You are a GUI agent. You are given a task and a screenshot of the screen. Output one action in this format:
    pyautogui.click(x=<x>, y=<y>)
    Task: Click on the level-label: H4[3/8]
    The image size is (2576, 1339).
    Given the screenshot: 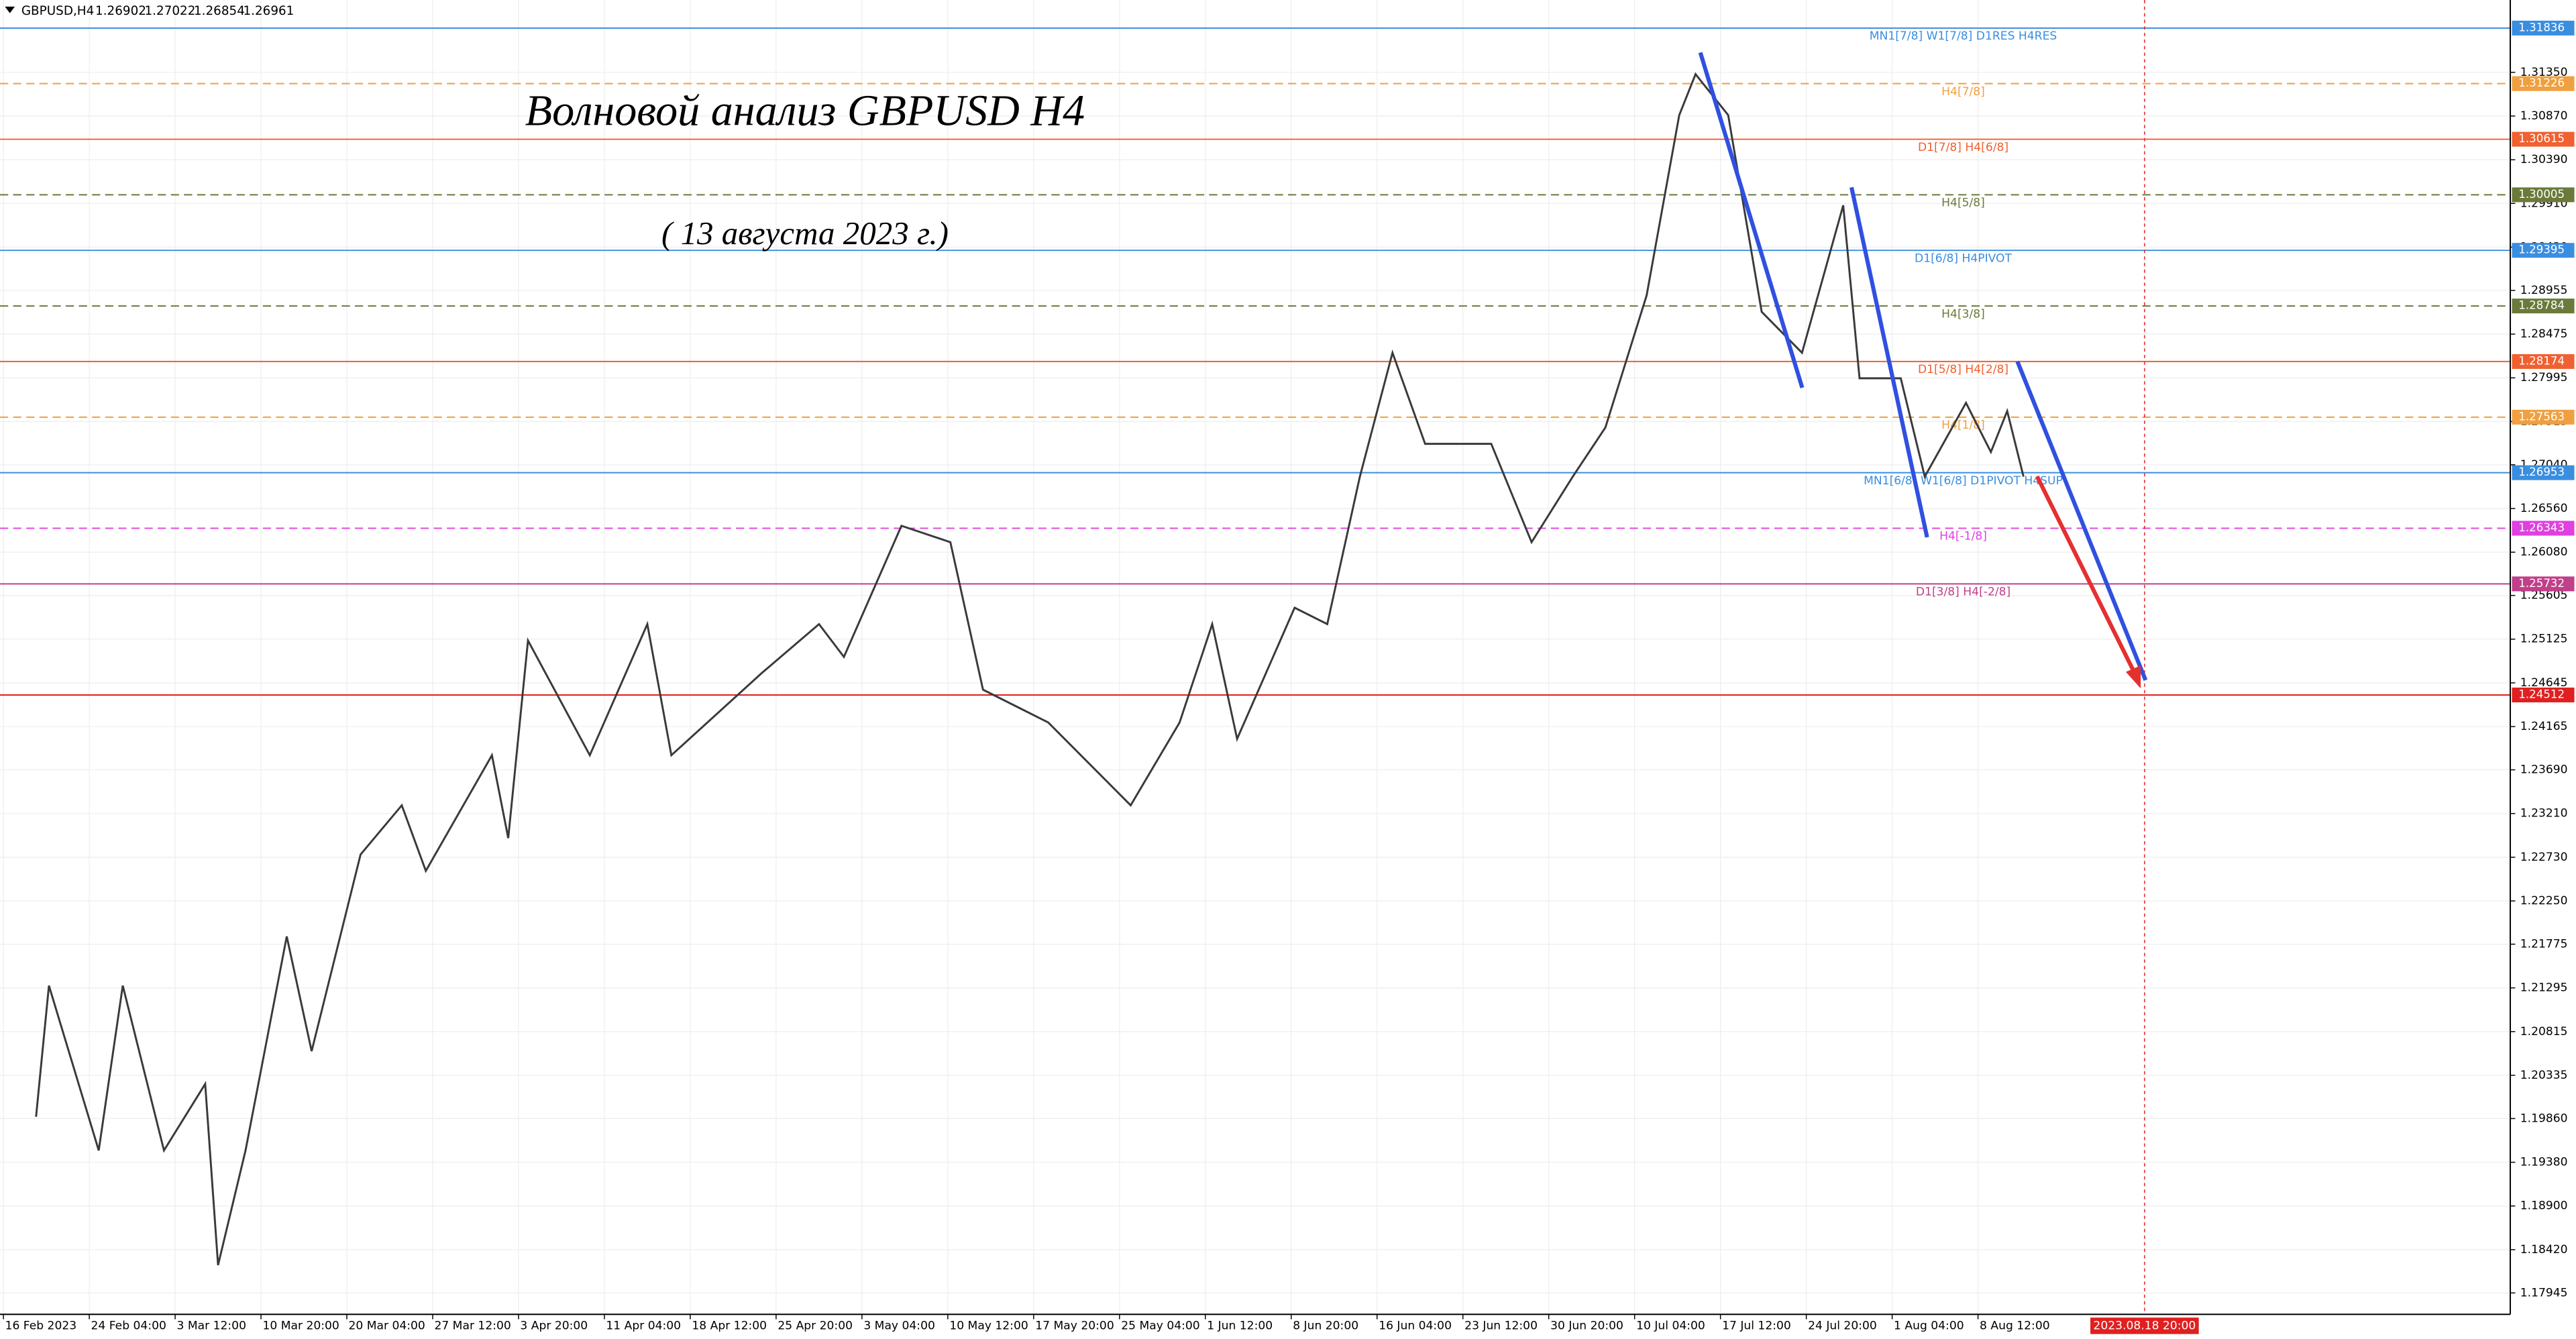 What is the action you would take?
    pyautogui.click(x=1963, y=314)
    